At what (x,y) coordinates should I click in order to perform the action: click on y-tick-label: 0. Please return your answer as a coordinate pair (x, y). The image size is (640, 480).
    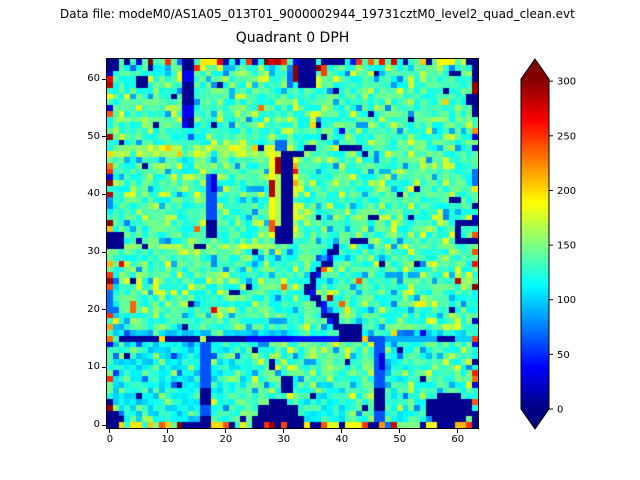
    Looking at the image, I should click on (96, 425).